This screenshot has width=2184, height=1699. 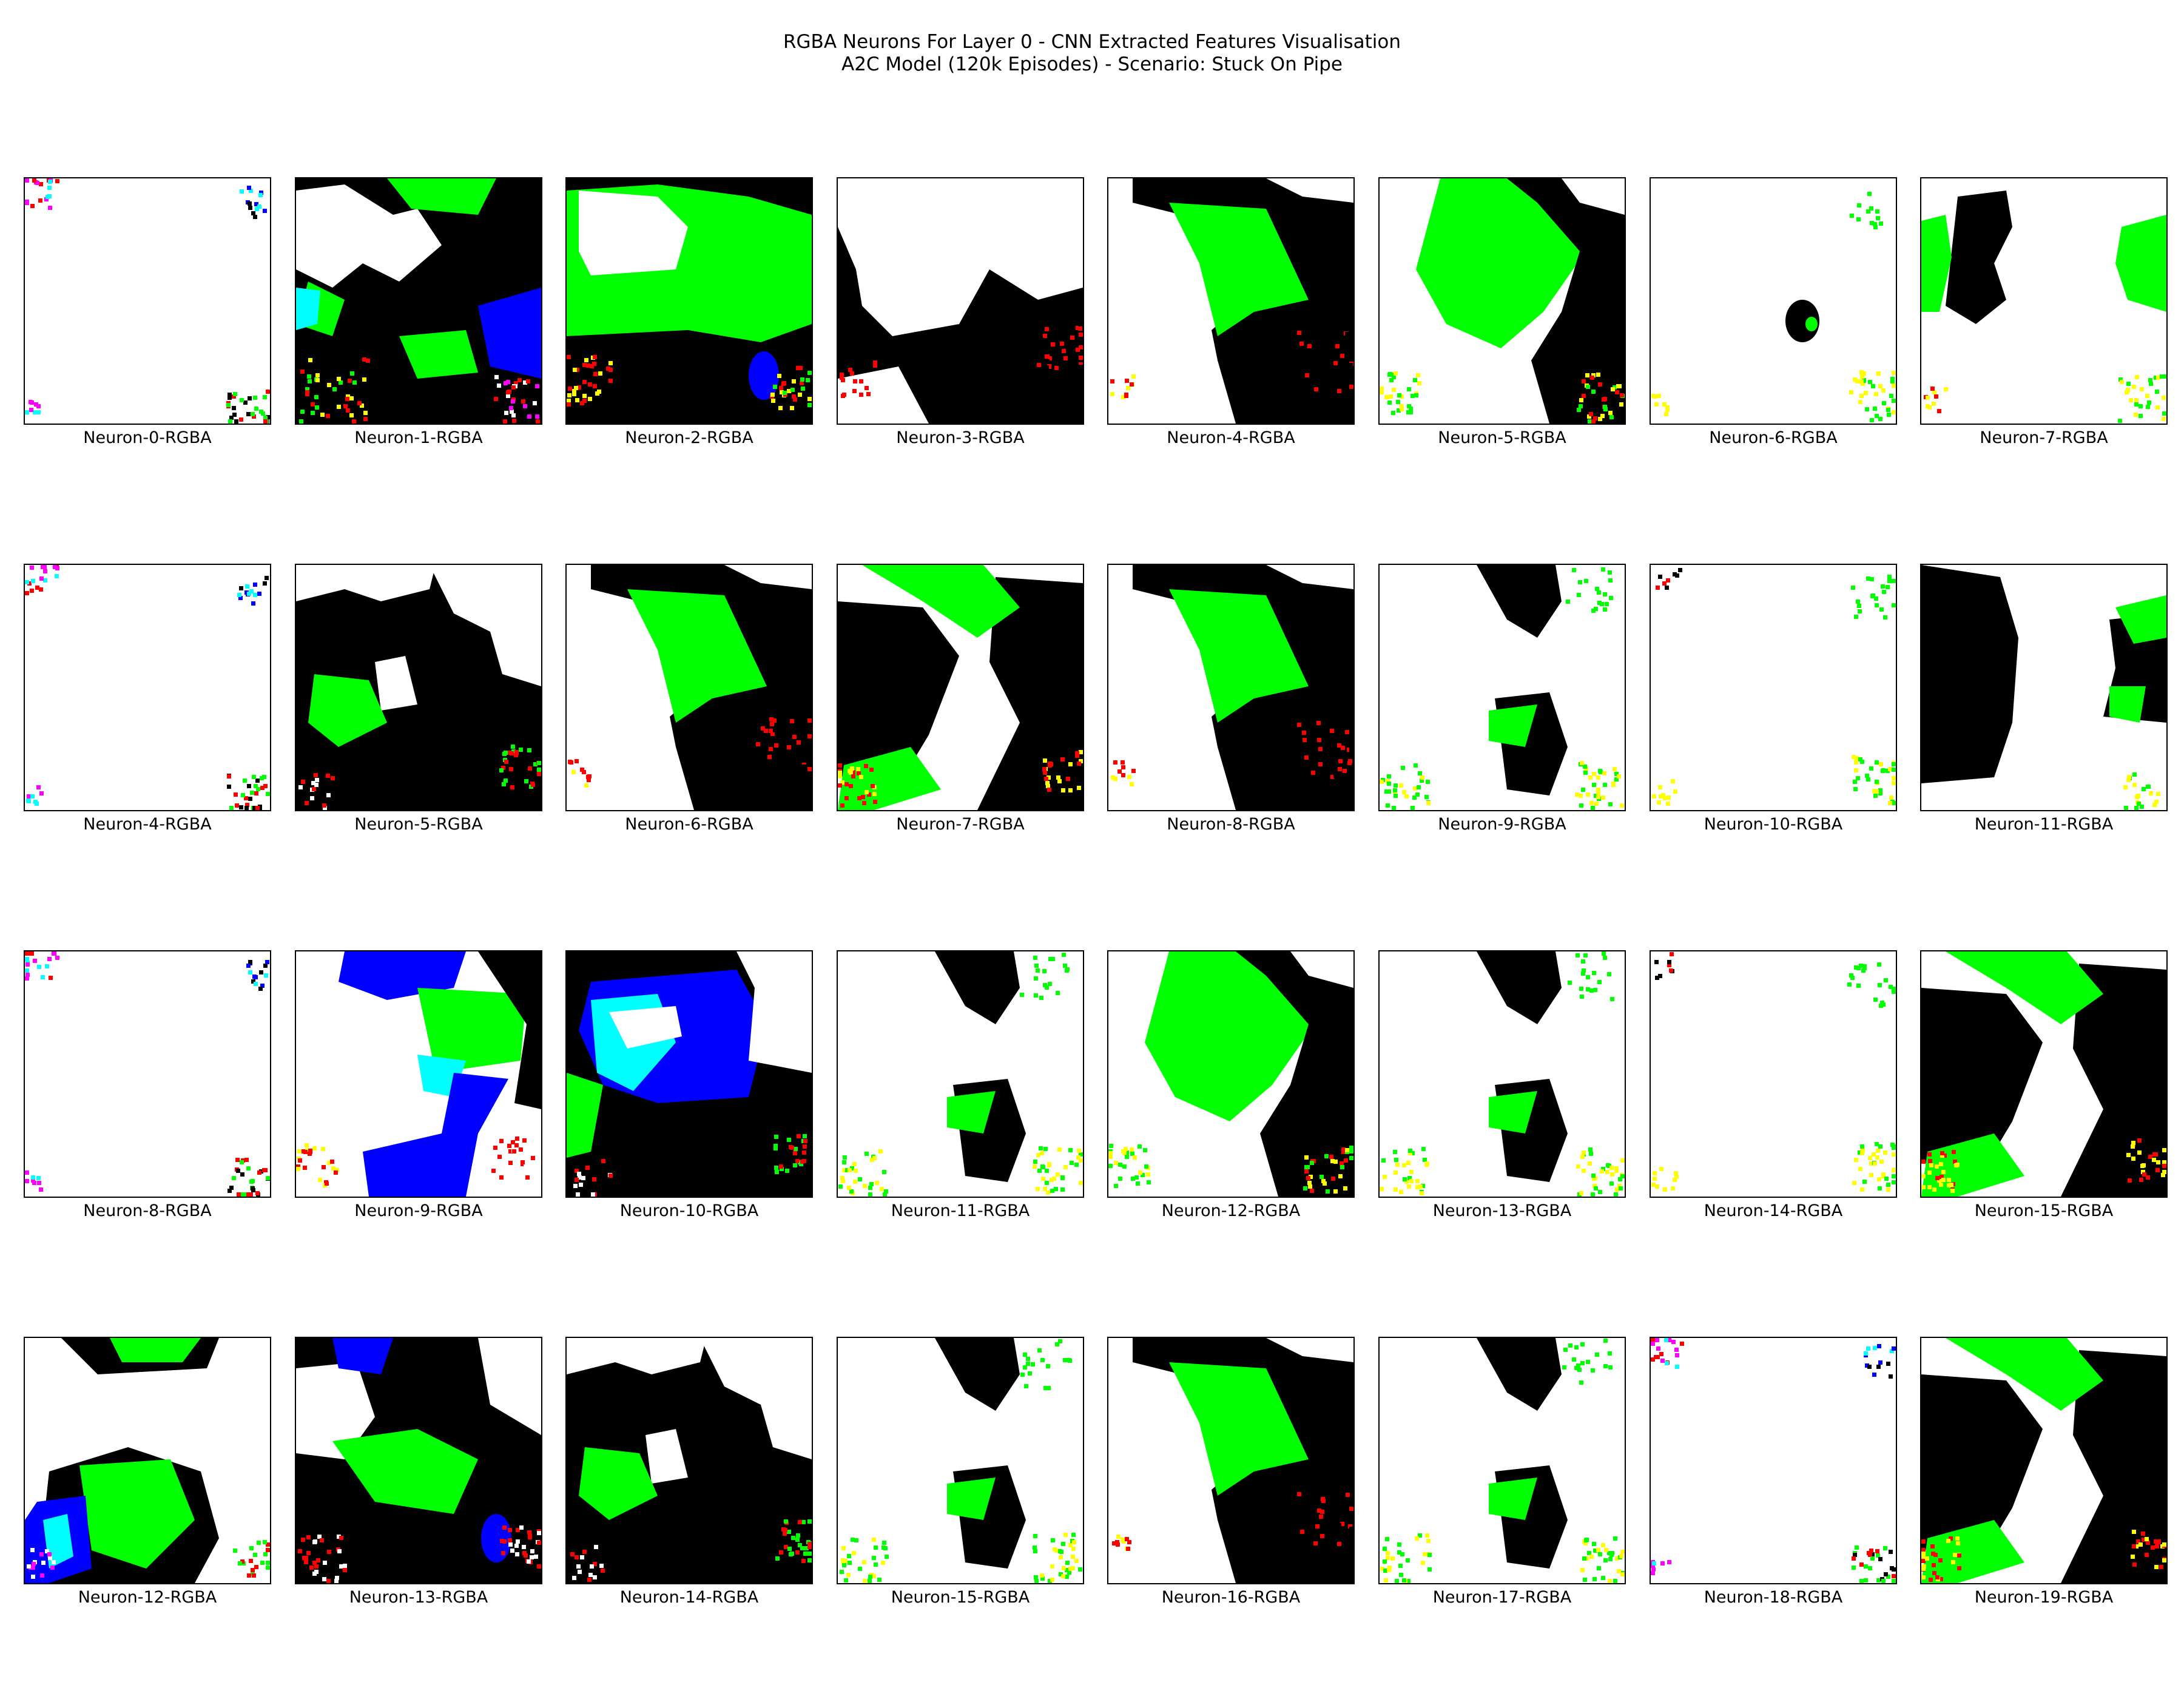 What do you see at coordinates (308, 309) in the screenshot?
I see `cyan-region` at bounding box center [308, 309].